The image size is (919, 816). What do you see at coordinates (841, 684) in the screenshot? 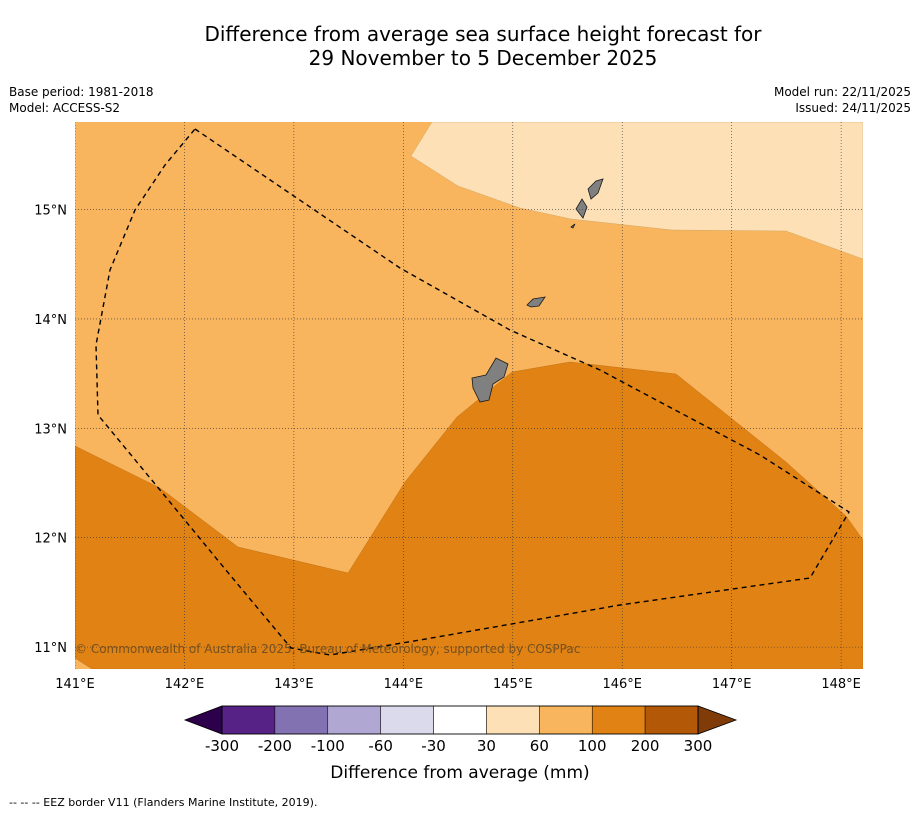
I see `lon-label: 148°E` at bounding box center [841, 684].